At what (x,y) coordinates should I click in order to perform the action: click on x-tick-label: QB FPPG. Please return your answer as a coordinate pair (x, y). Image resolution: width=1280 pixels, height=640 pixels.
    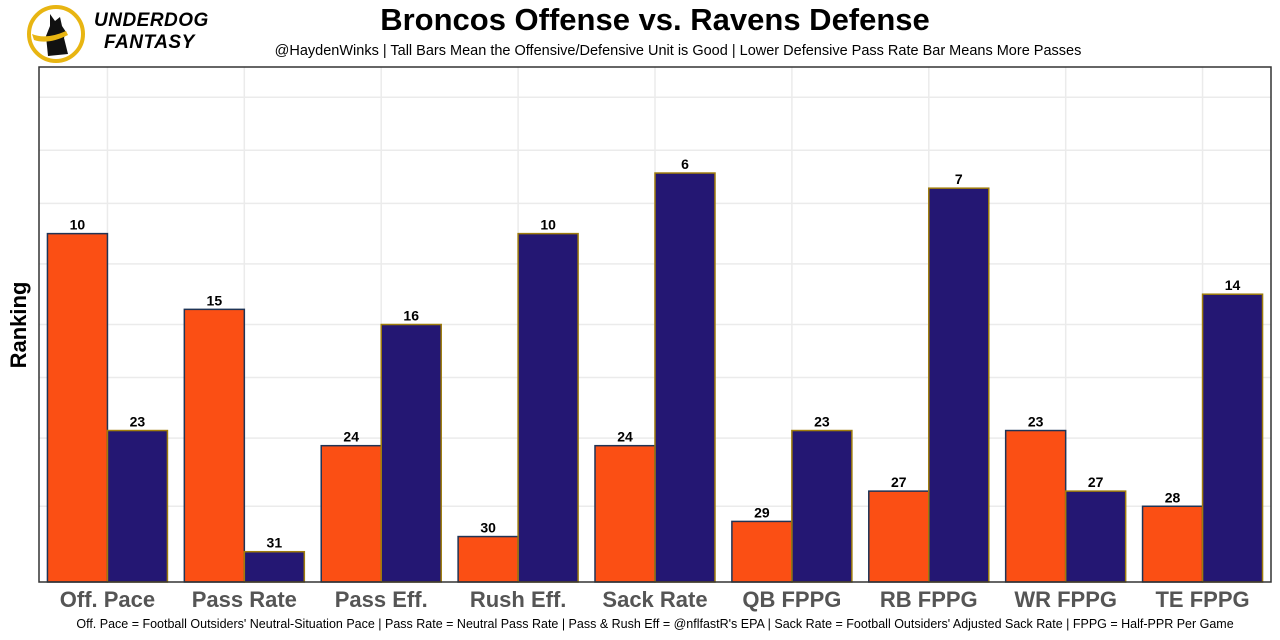
    Looking at the image, I should click on (791, 599).